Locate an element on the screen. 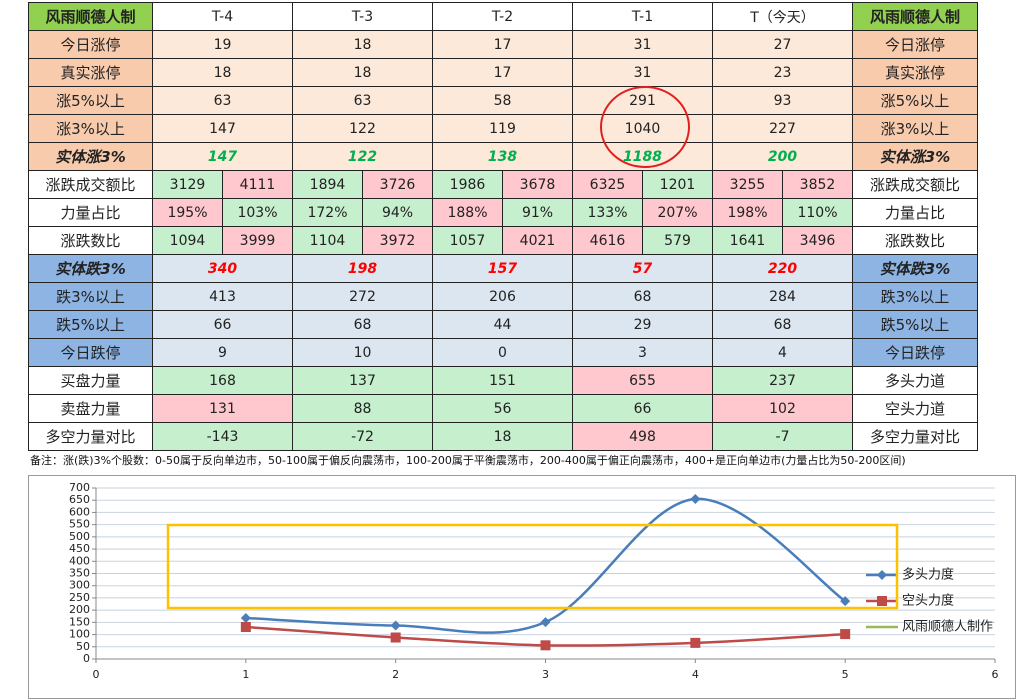 The image size is (1016, 699). cell: 44 is located at coordinates (502, 324).